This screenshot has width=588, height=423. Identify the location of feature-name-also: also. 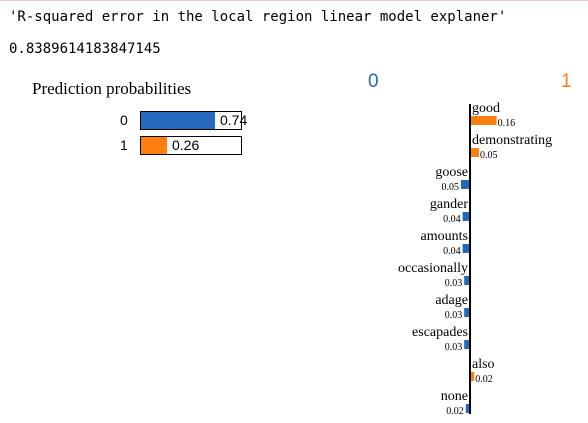
(483, 364).